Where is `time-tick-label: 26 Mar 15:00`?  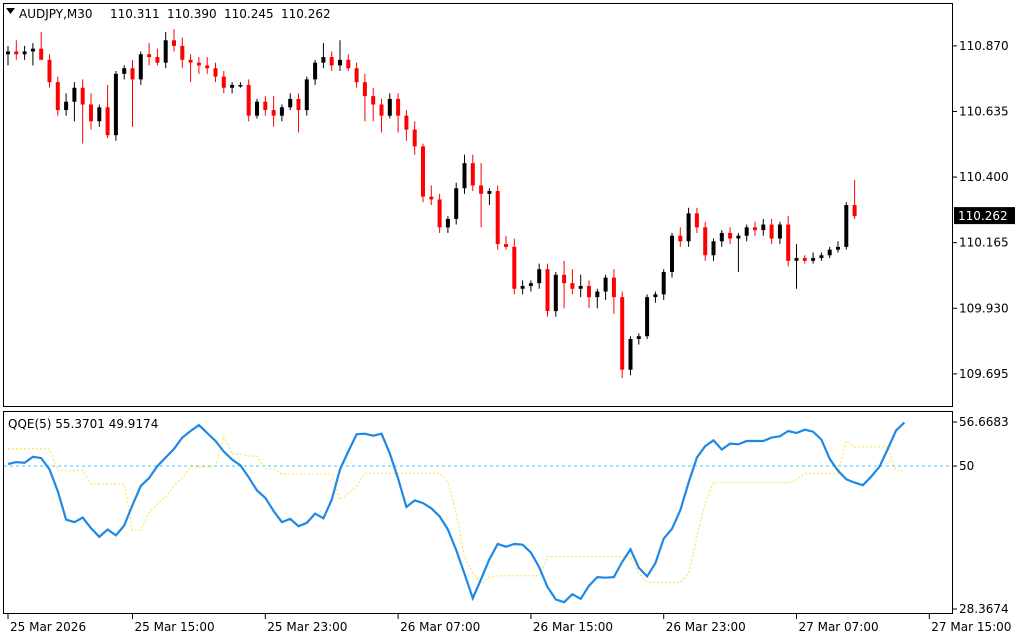 time-tick-label: 26 Mar 15:00 is located at coordinates (573, 627).